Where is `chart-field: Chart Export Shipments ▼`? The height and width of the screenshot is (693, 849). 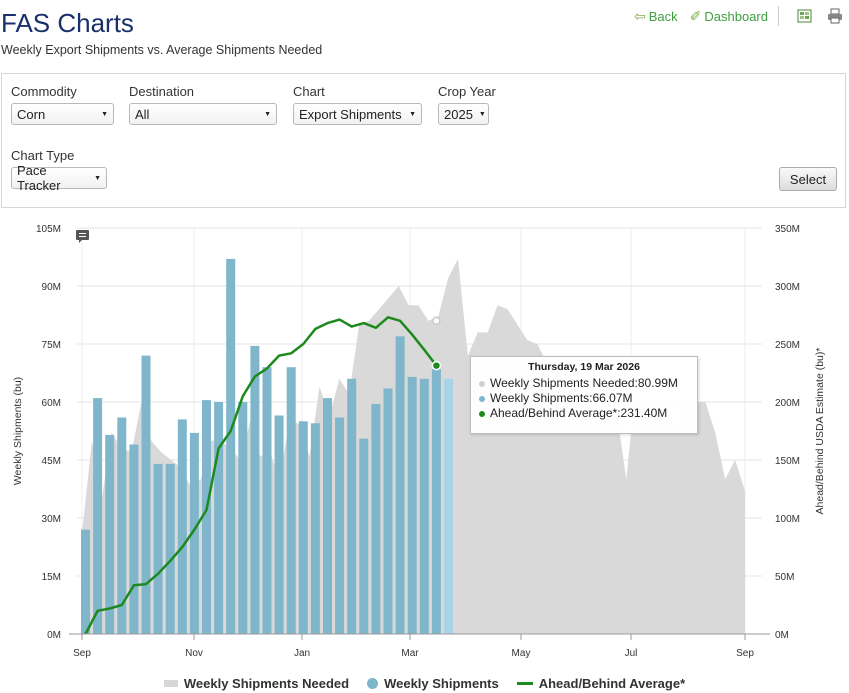 chart-field: Chart Export Shipments ▼ is located at coordinates (357, 104).